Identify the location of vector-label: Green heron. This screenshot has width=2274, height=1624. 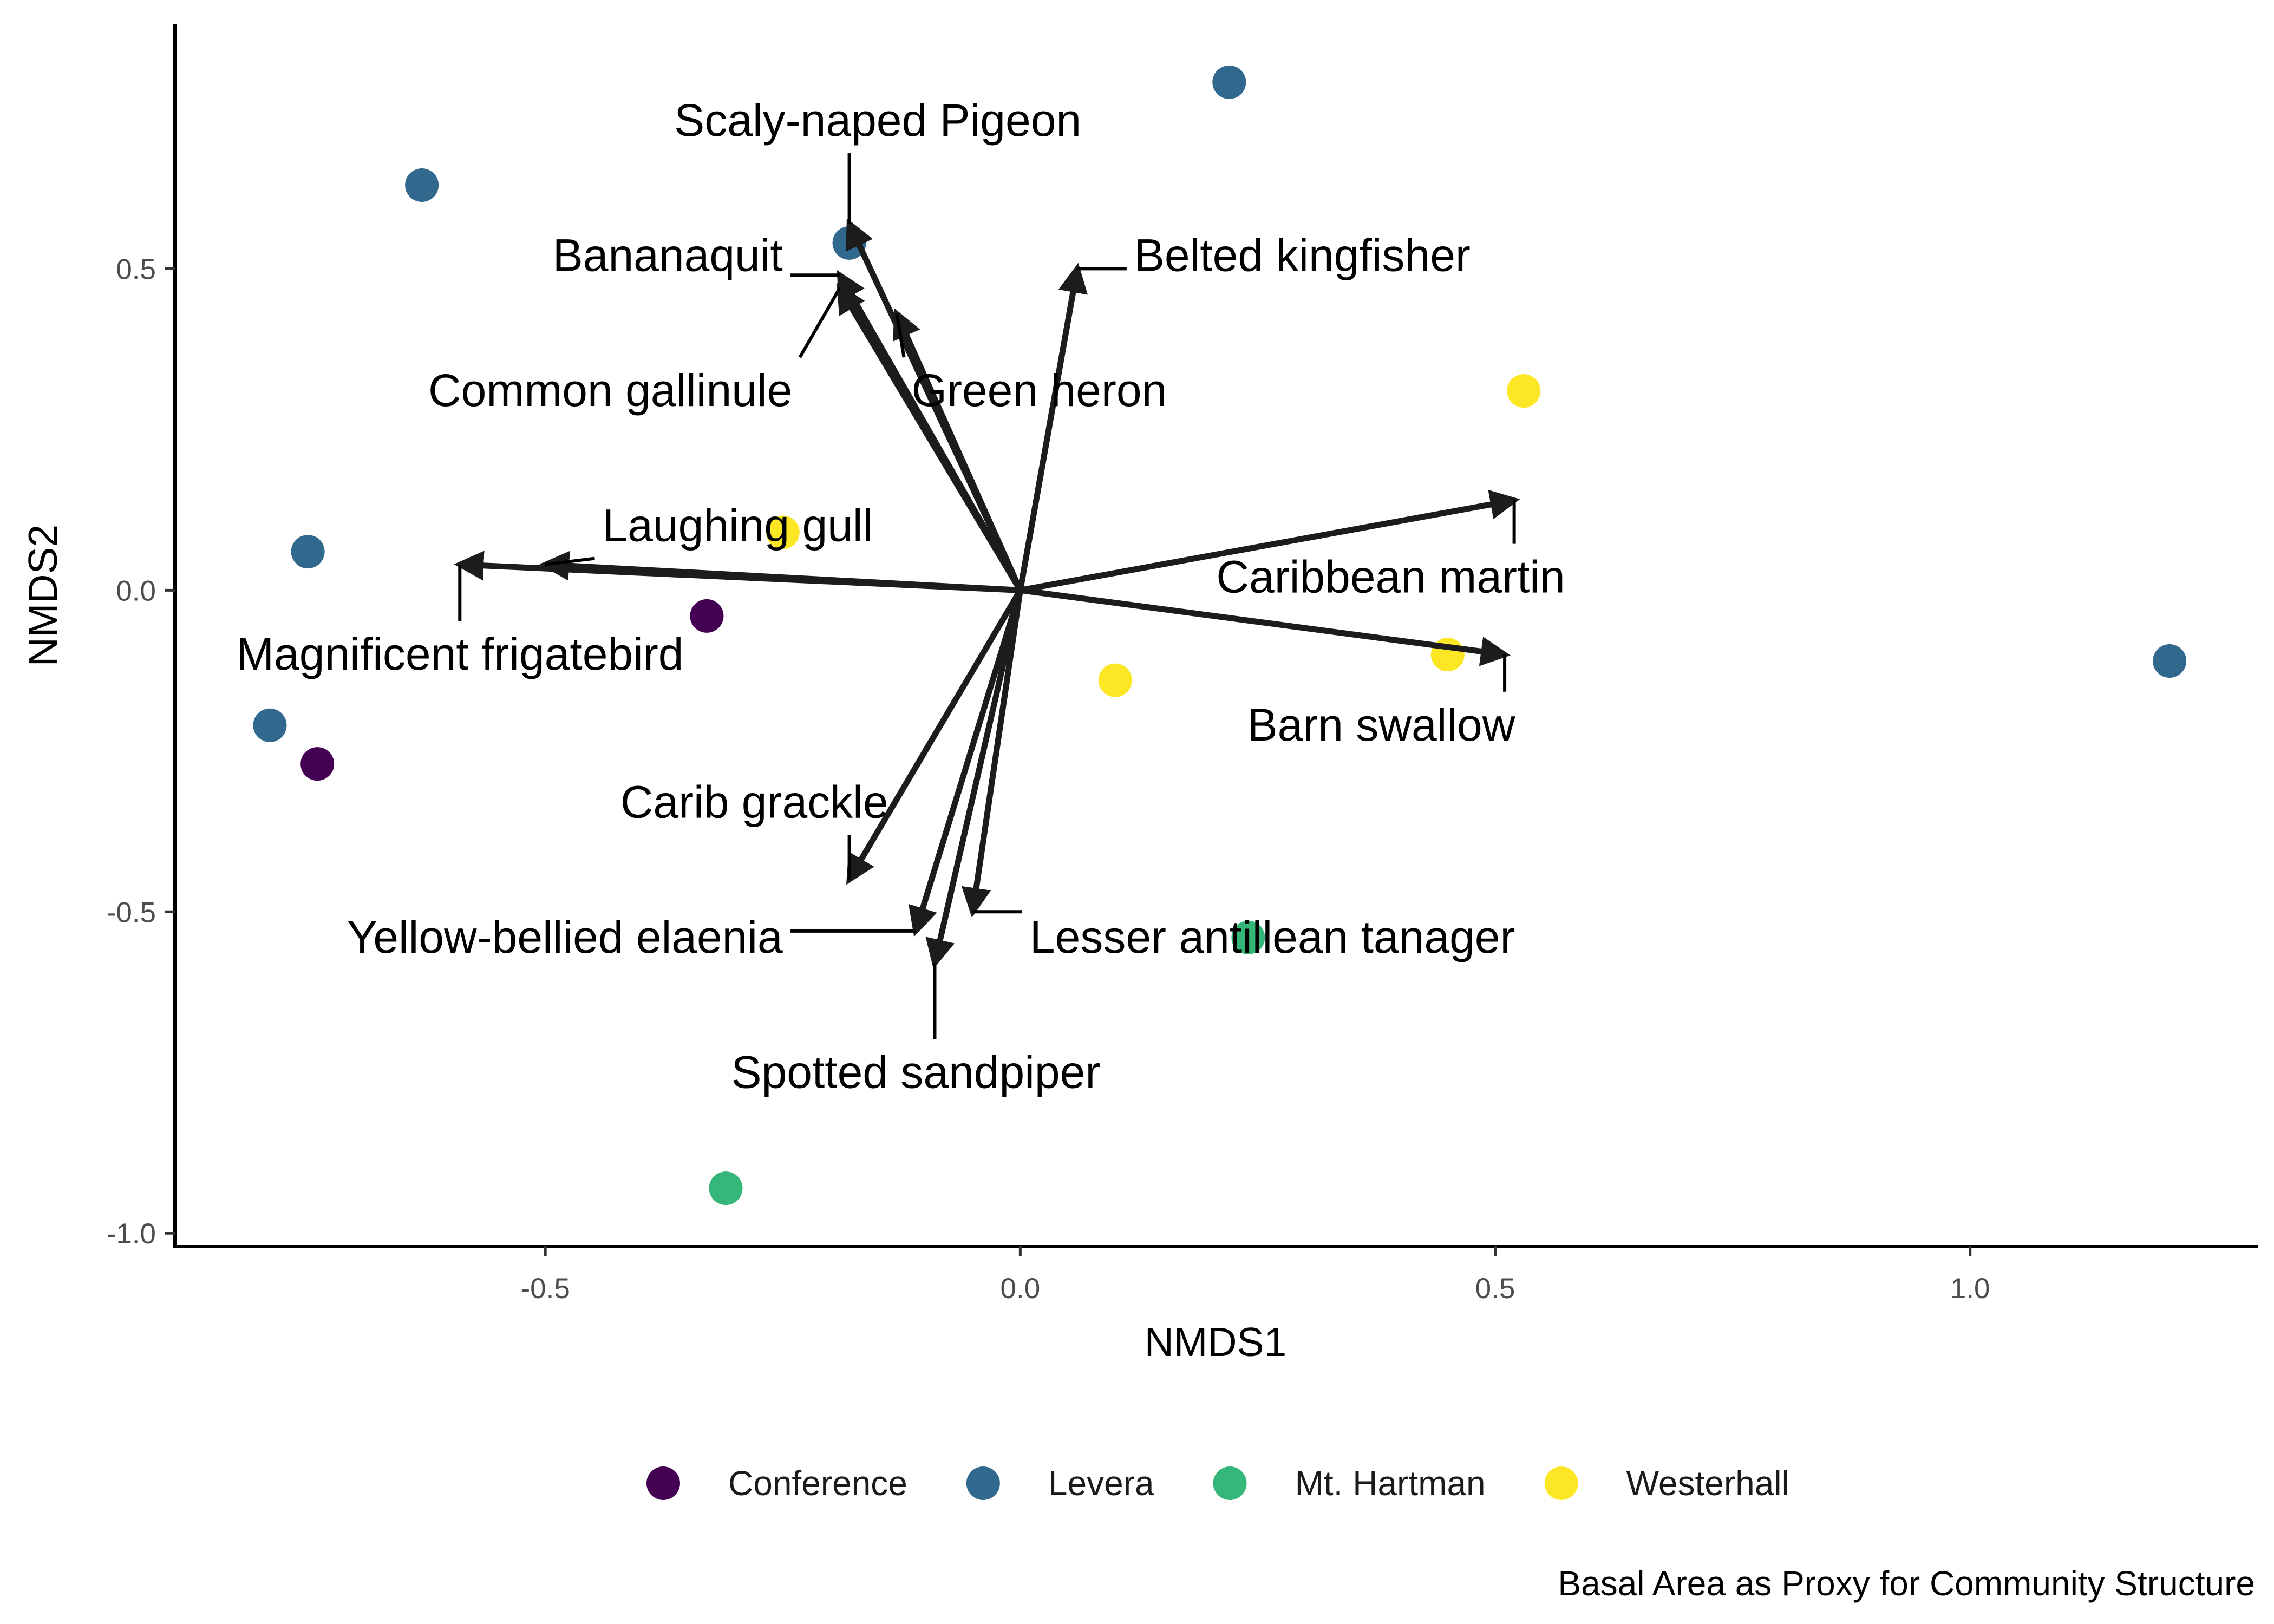
(1040, 390).